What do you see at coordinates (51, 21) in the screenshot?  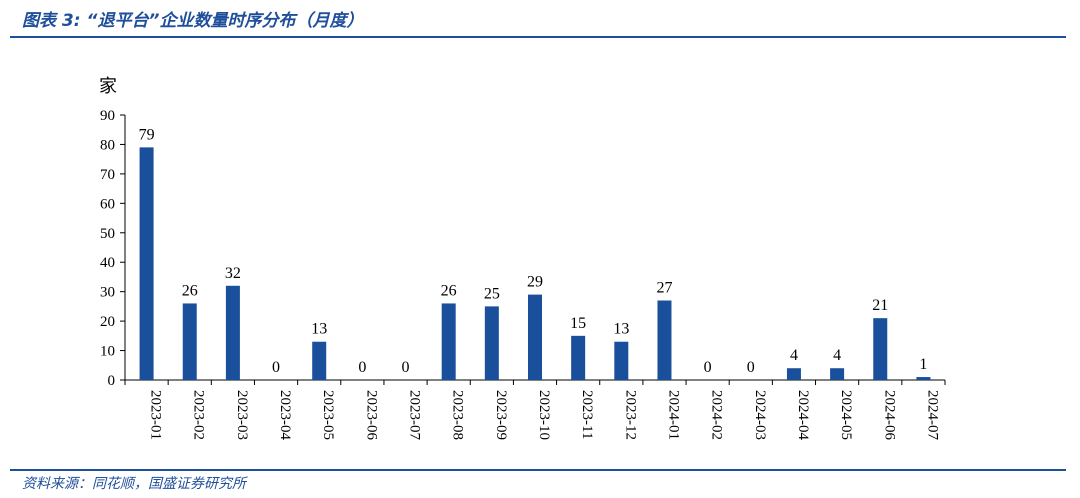 I see `figure-number: 图表 3:` at bounding box center [51, 21].